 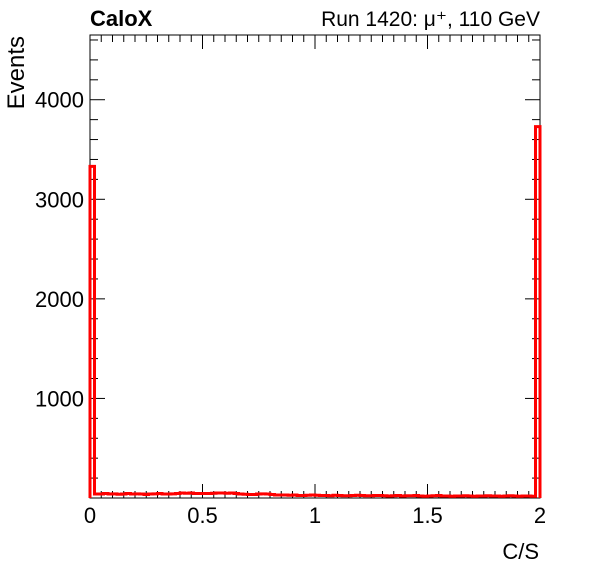 What do you see at coordinates (427, 515) in the screenshot?
I see `x-tick-label: 1.5` at bounding box center [427, 515].